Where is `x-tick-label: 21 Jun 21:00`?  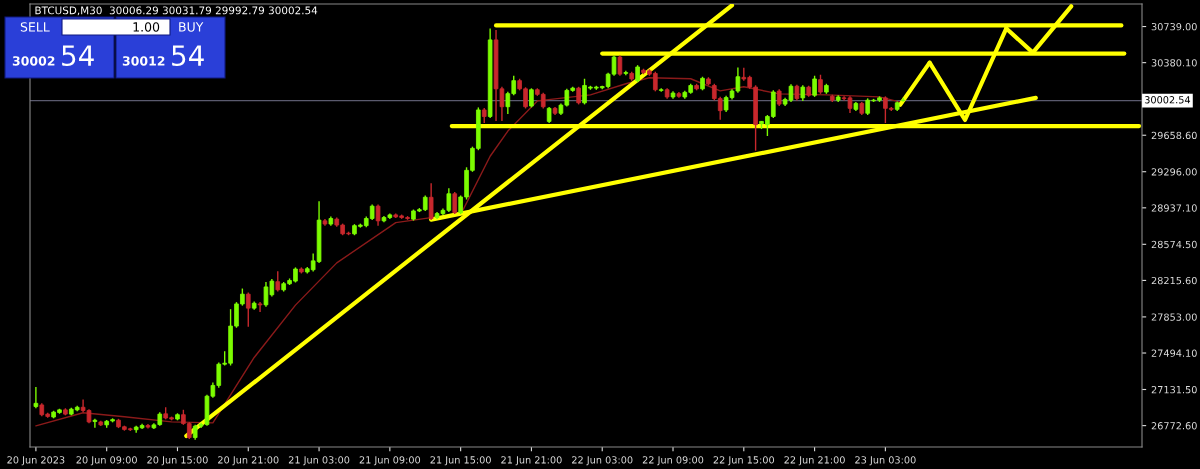
x-tick-label: 21 Jun 21:00 is located at coordinates (531, 461).